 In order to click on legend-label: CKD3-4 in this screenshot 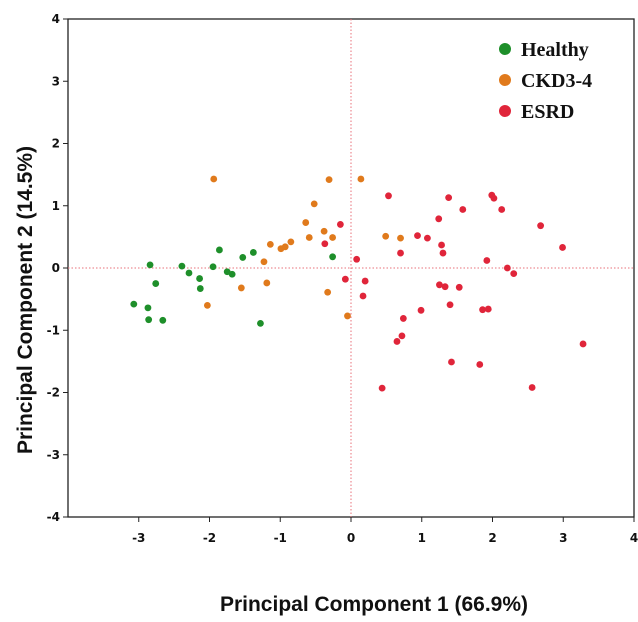, I will do `click(556, 81)`.